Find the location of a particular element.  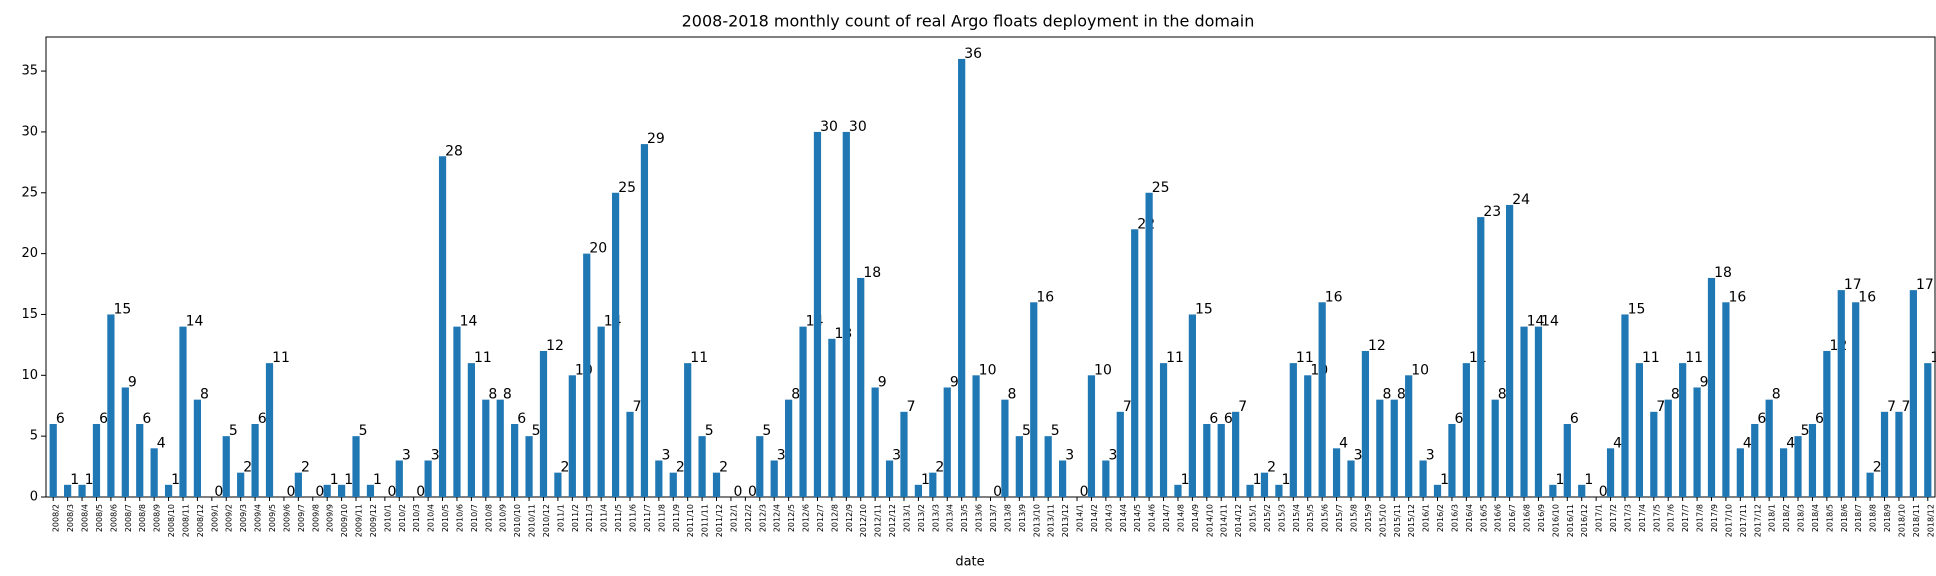

x-tick-label: 2016/11 is located at coordinates (1570, 520).